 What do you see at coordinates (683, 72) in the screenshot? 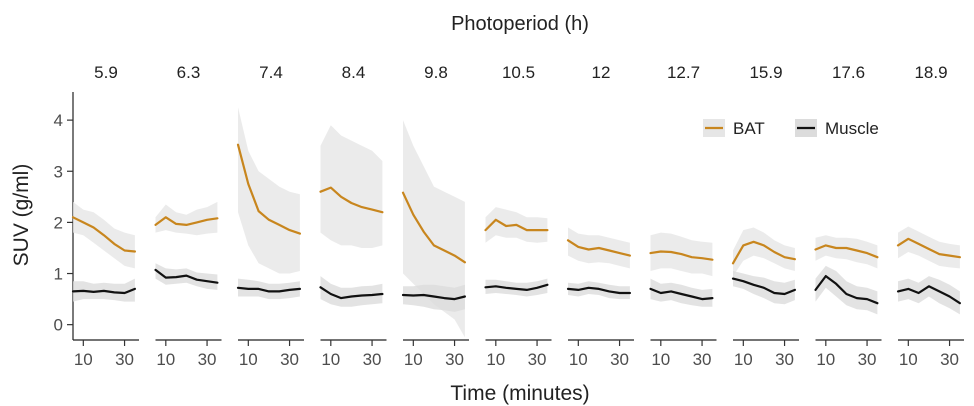
I see `facet-label: 12.7` at bounding box center [683, 72].